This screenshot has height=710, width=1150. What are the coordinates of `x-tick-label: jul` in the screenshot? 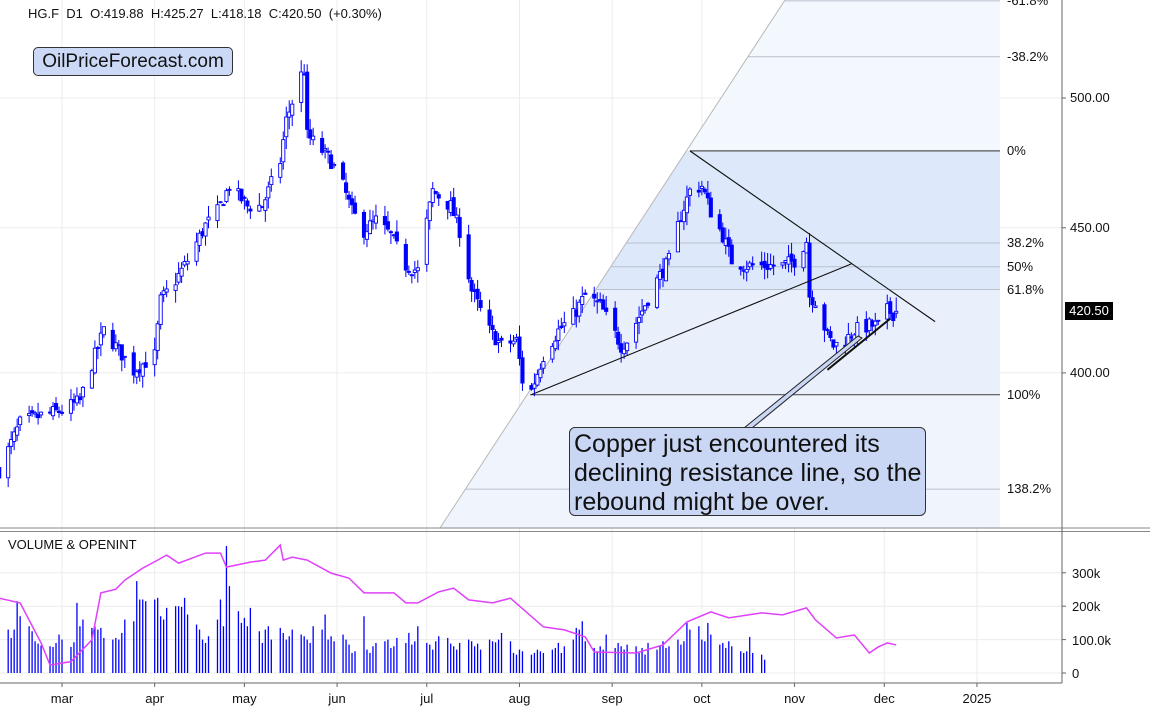 It's located at (427, 698).